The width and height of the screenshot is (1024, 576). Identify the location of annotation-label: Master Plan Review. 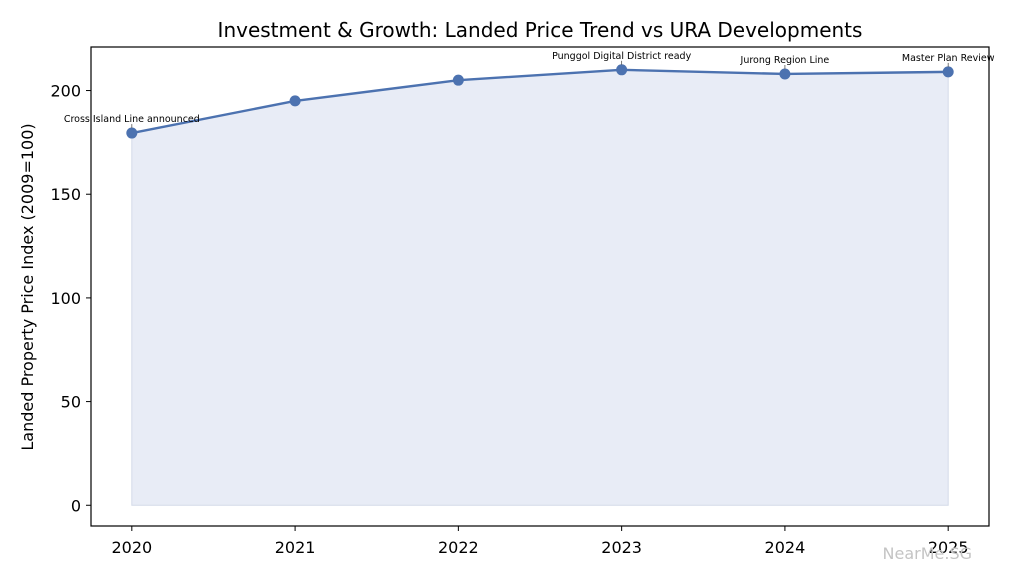
(948, 58).